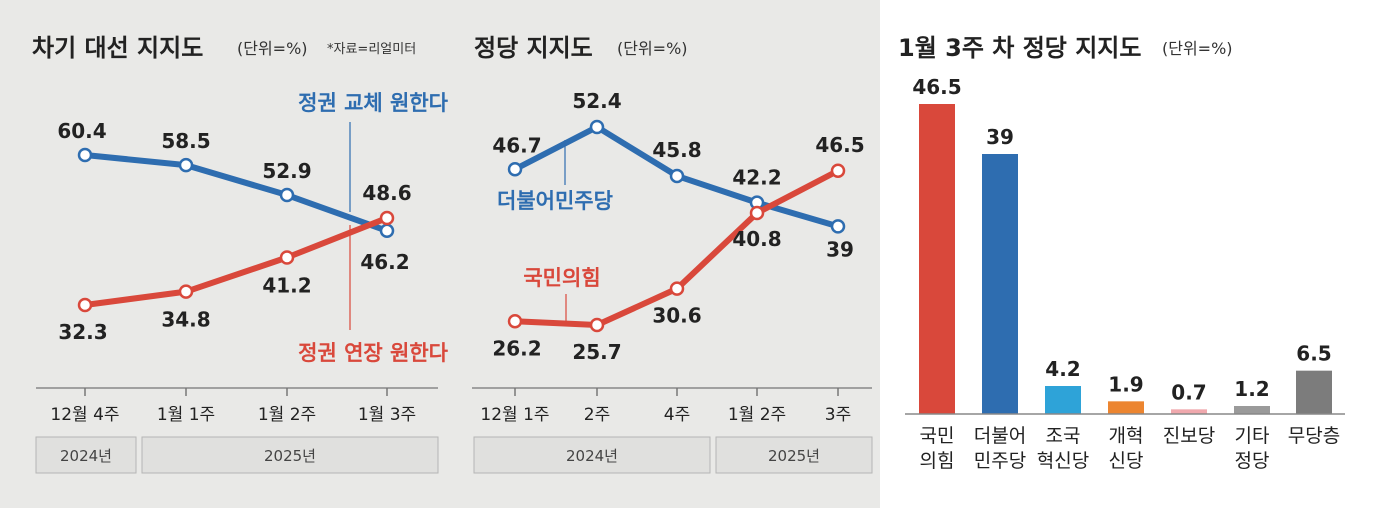 This screenshot has width=1378, height=508. What do you see at coordinates (676, 316) in the screenshot?
I see `data-label: 30.6` at bounding box center [676, 316].